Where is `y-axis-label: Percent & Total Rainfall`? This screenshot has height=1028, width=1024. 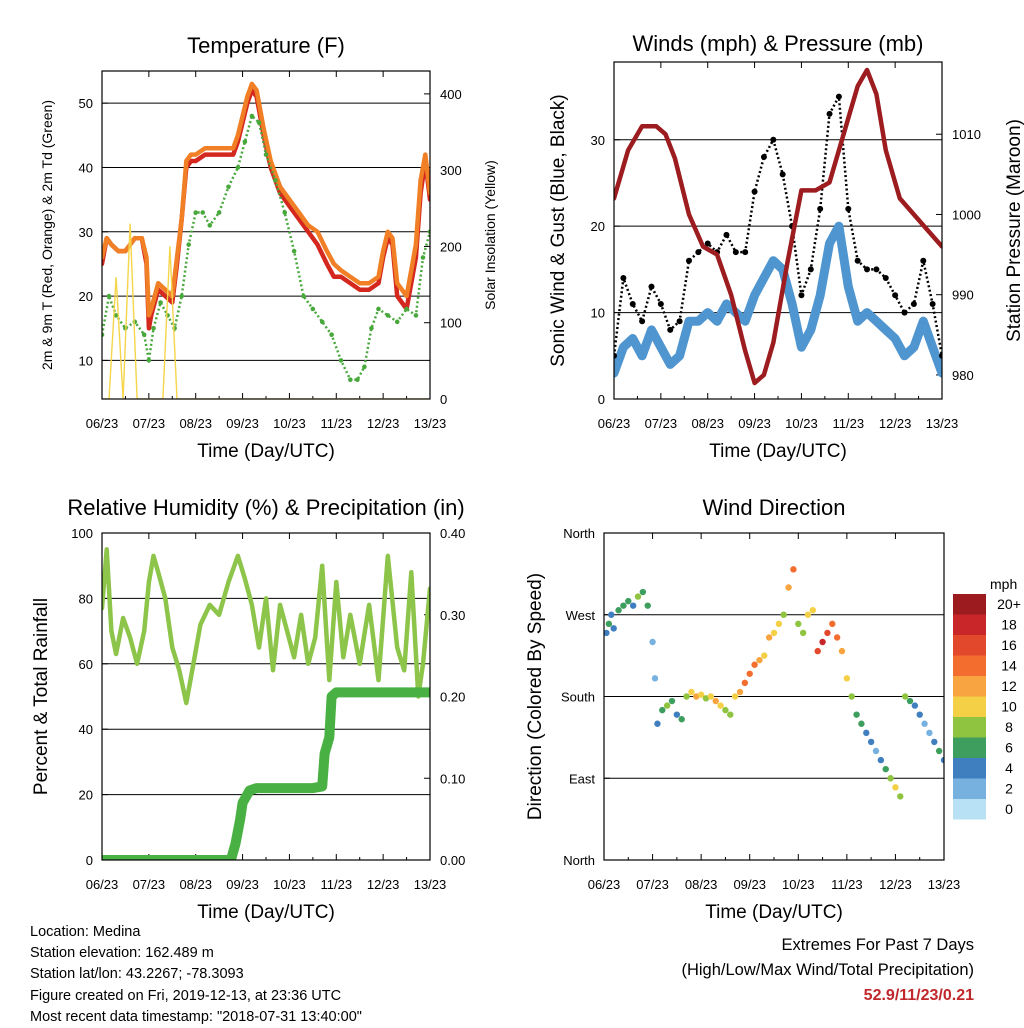
y-axis-label: Percent & Total Rainfall is located at coordinates (41, 696).